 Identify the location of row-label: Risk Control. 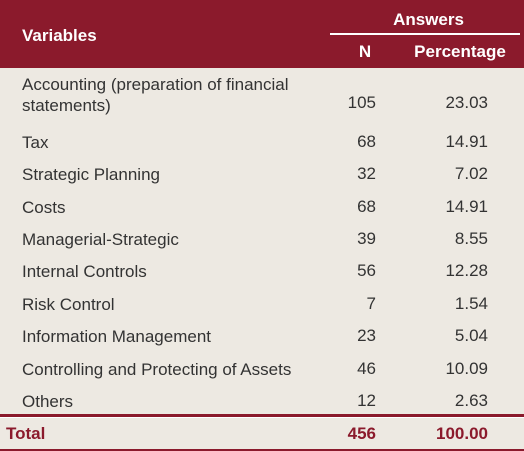
(68, 304).